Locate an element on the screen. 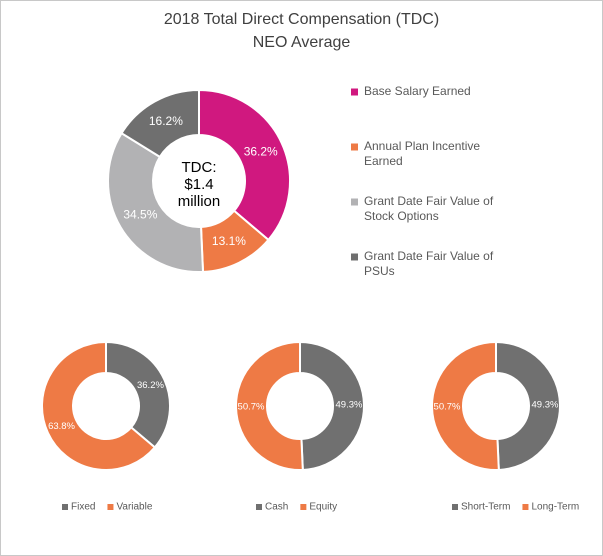 The image size is (603, 556). donut-1-slice-equity is located at coordinates (269, 405).